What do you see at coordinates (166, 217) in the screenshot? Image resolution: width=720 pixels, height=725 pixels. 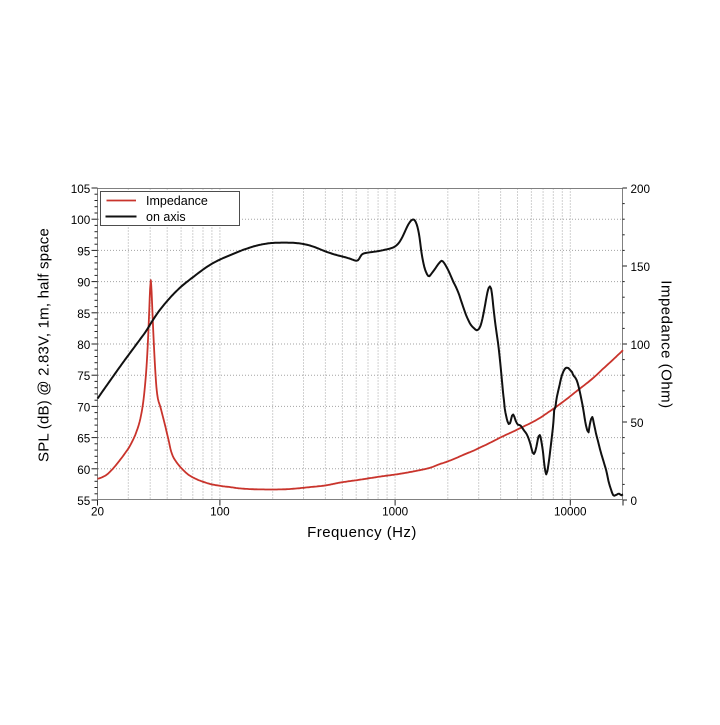 I see `svg-text: on axis` at bounding box center [166, 217].